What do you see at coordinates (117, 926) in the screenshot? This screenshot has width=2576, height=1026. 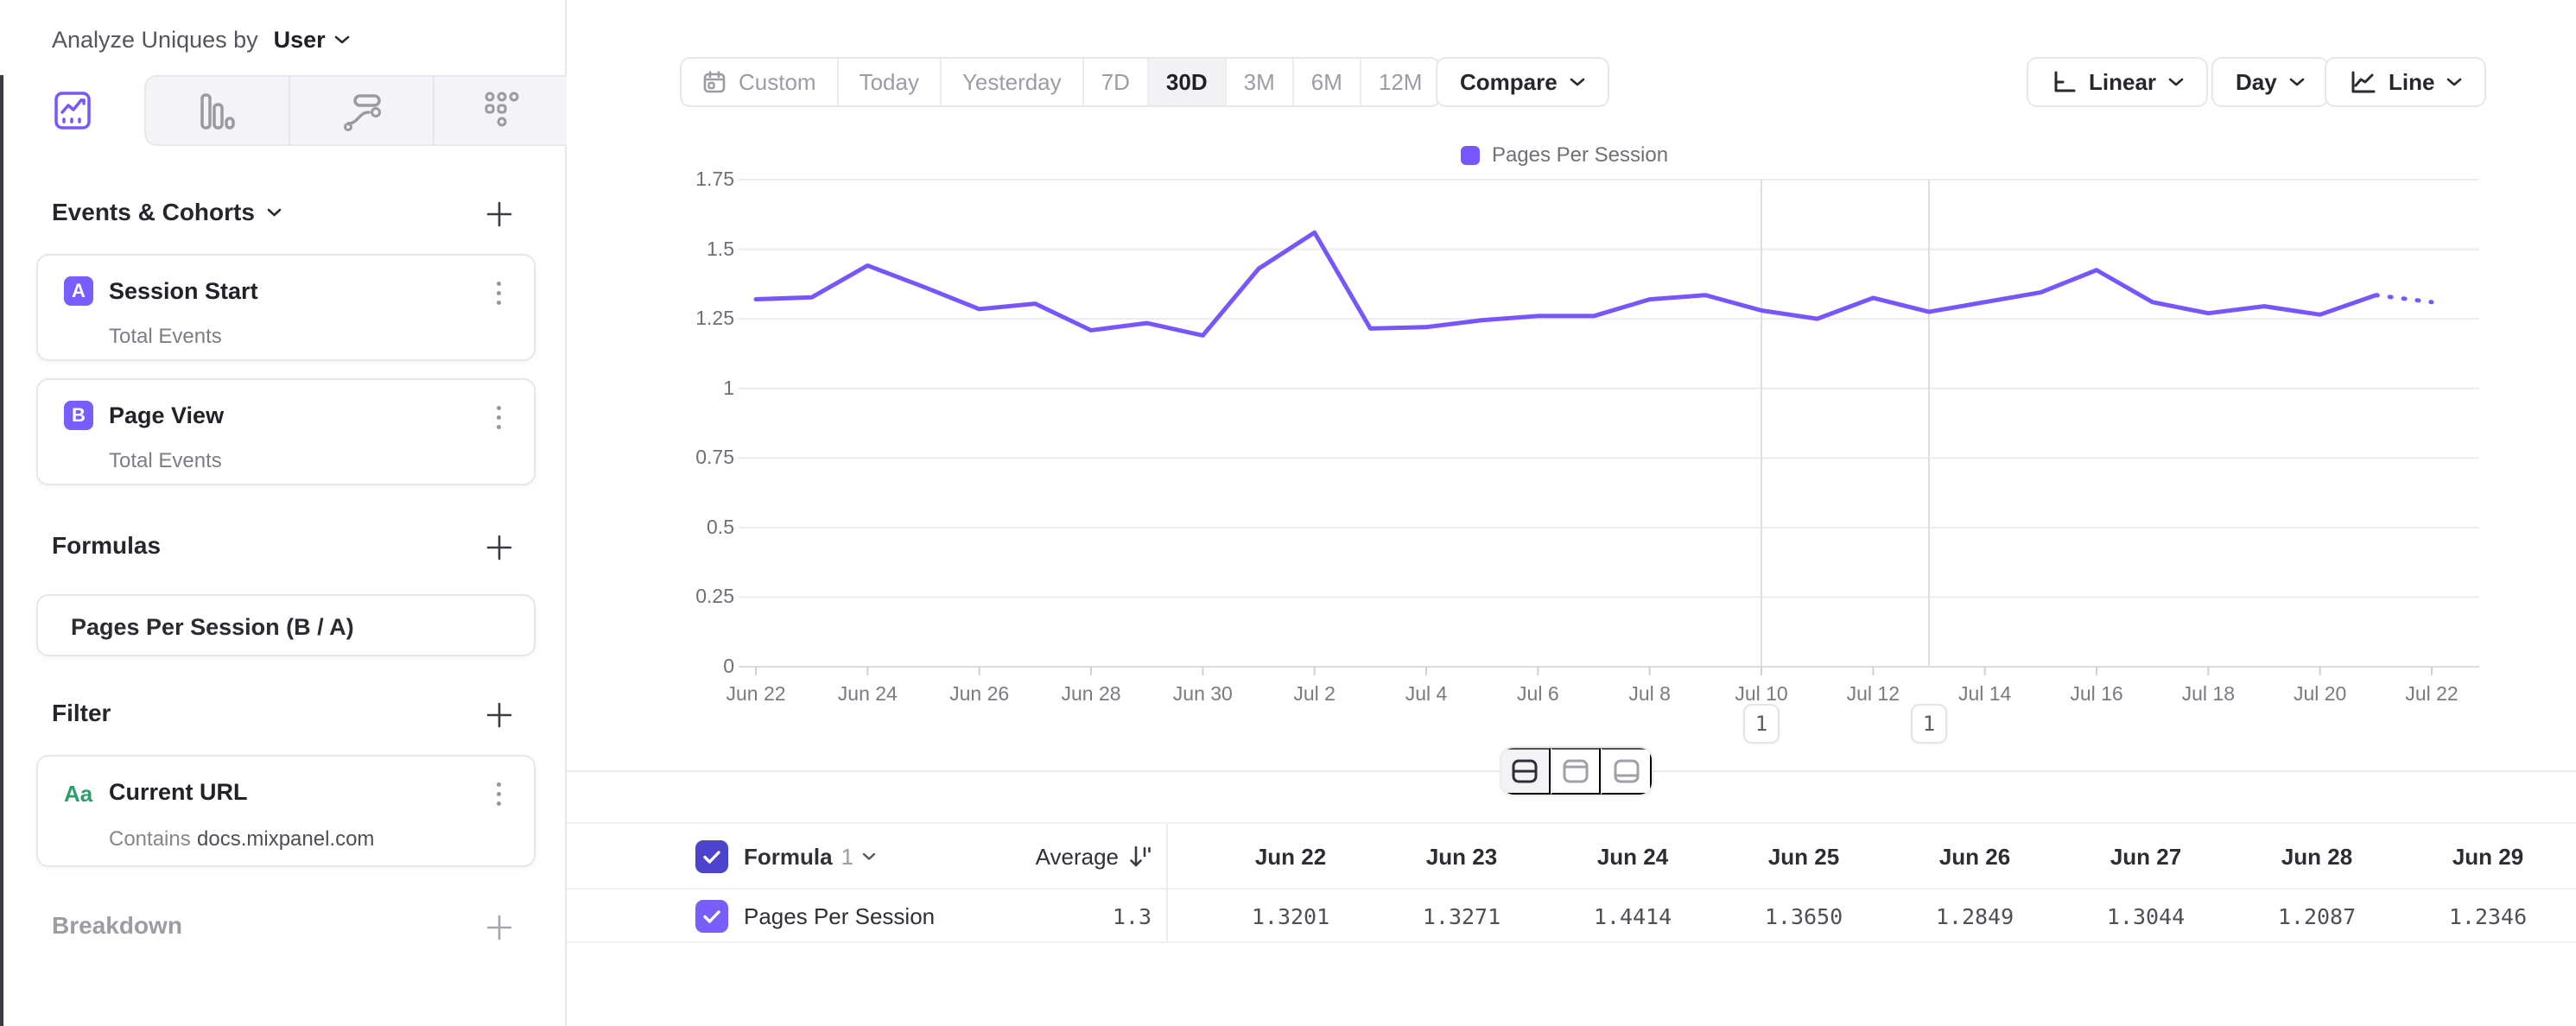 I see `breakdown-section-header: Breakdown` at bounding box center [117, 926].